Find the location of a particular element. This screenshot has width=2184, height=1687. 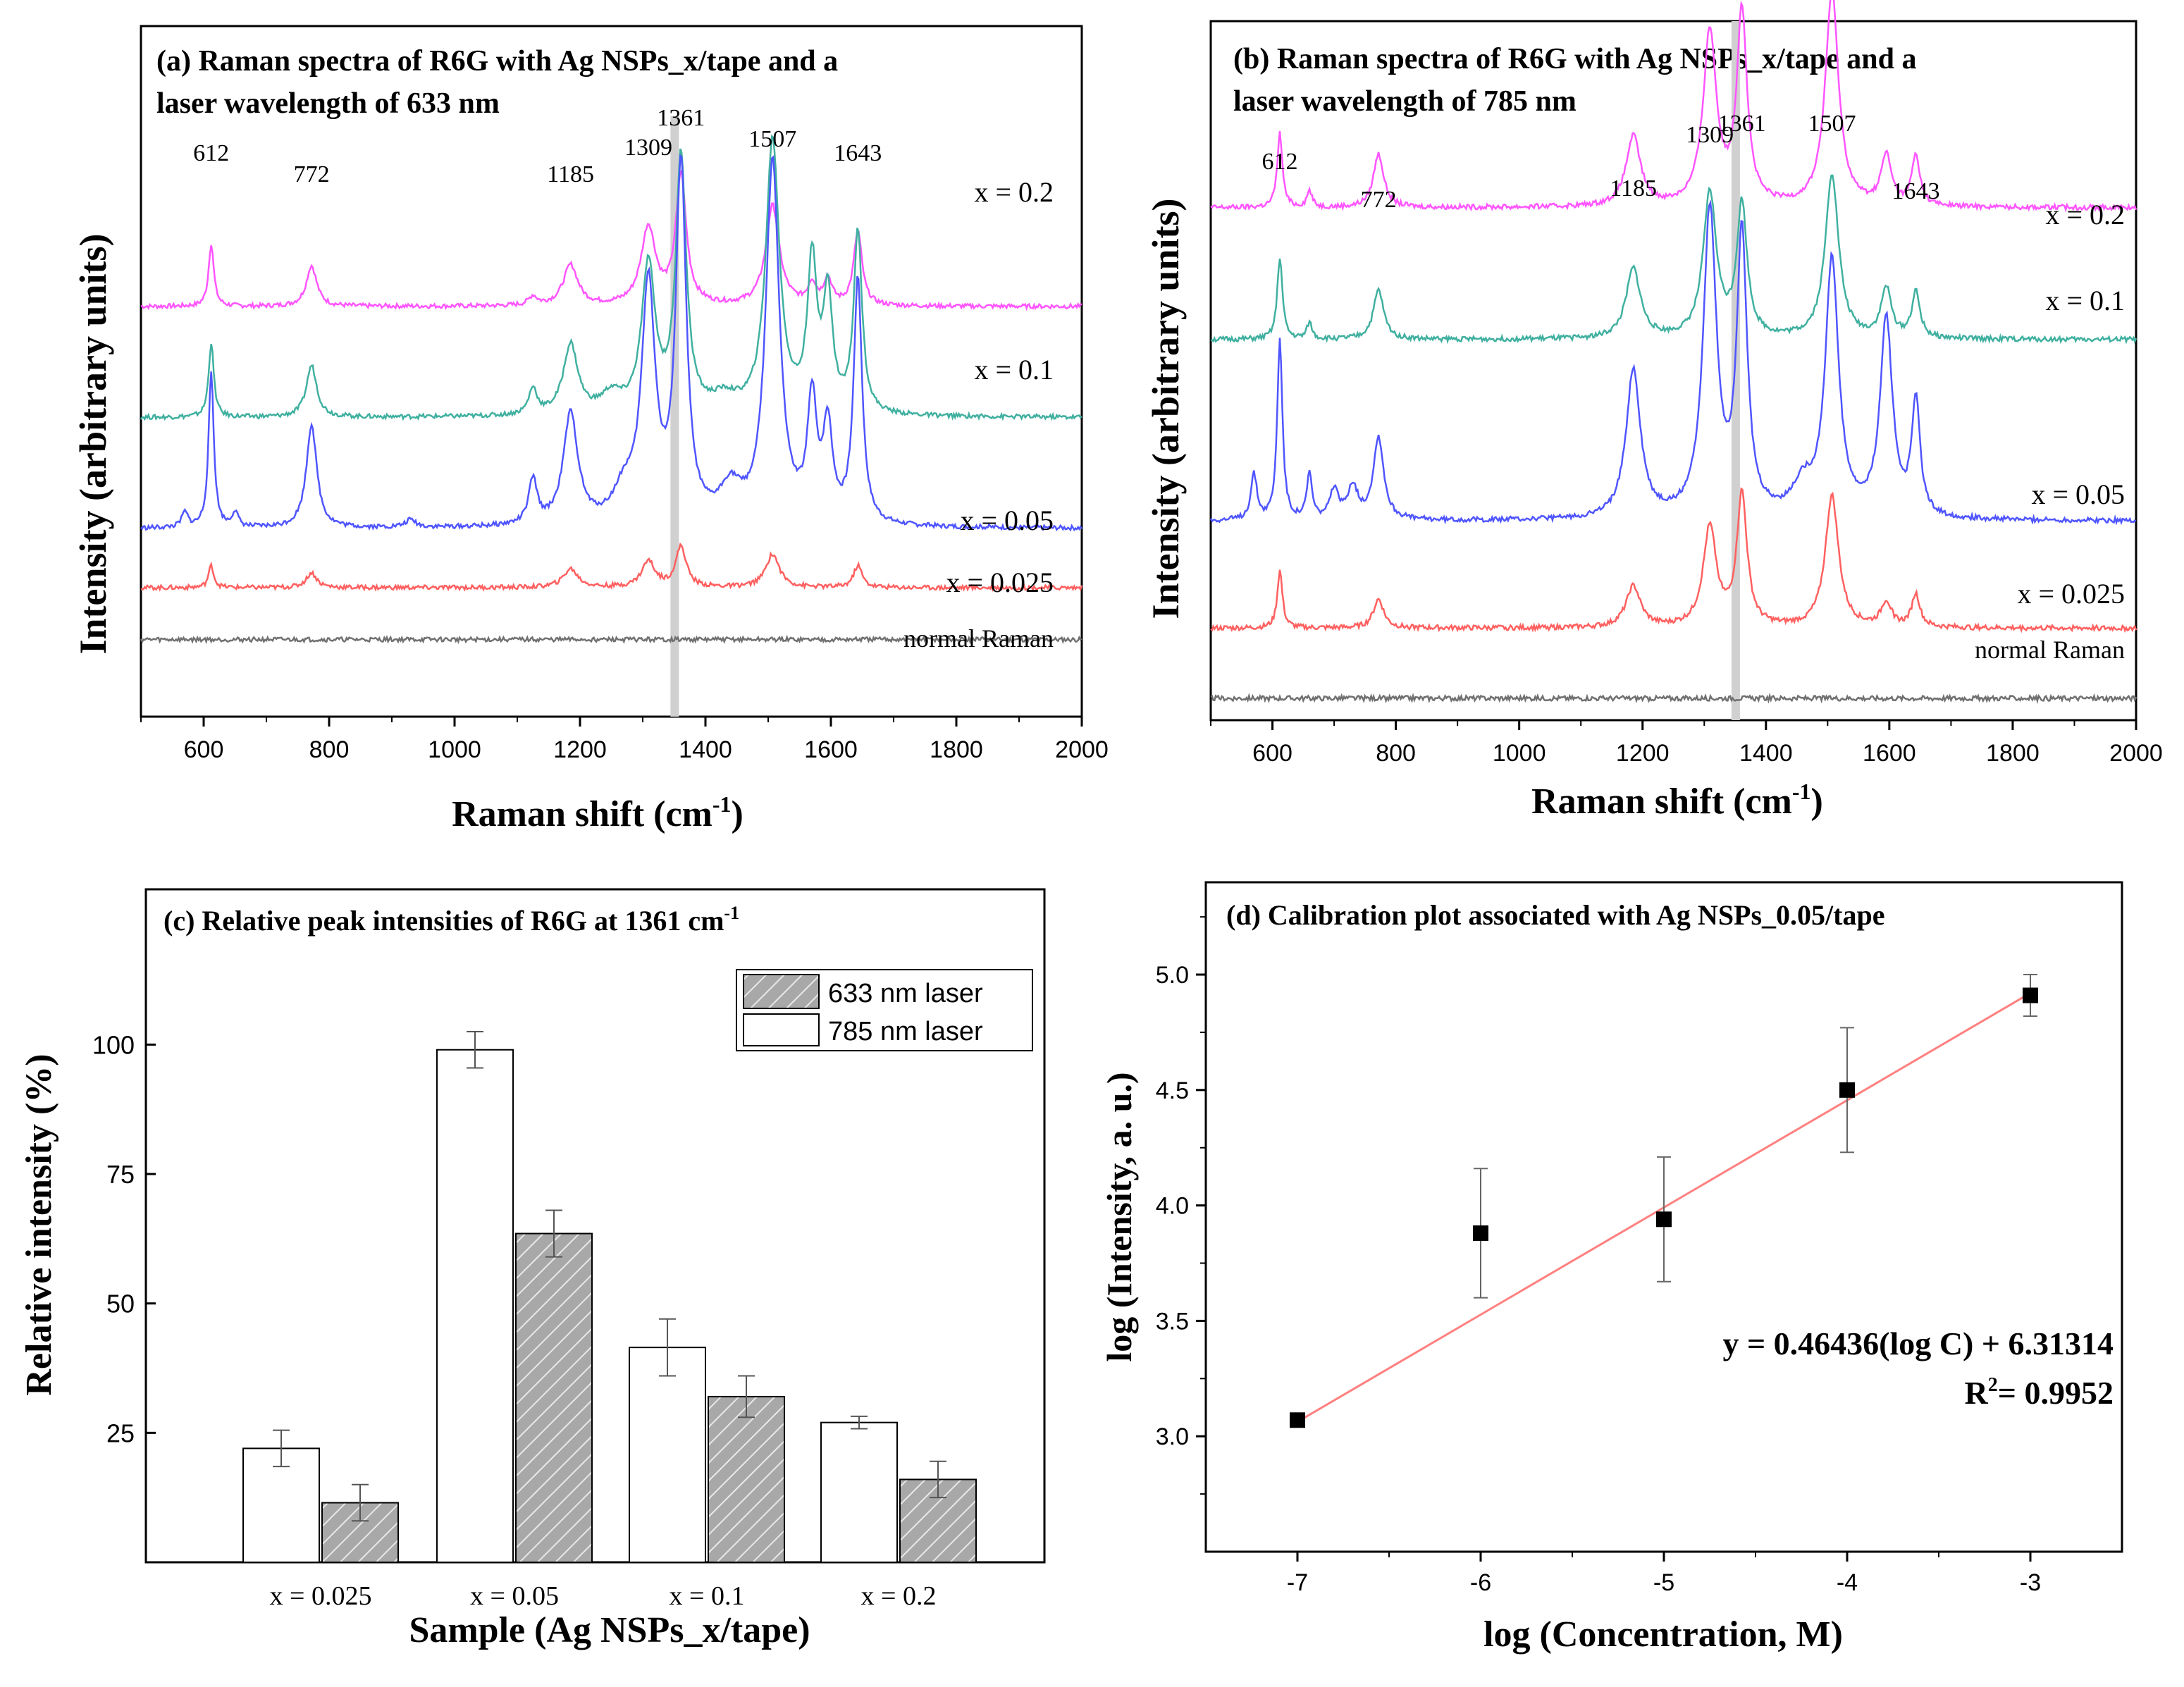

panel-d-x-tick-label: -3 is located at coordinates (2030, 1583).